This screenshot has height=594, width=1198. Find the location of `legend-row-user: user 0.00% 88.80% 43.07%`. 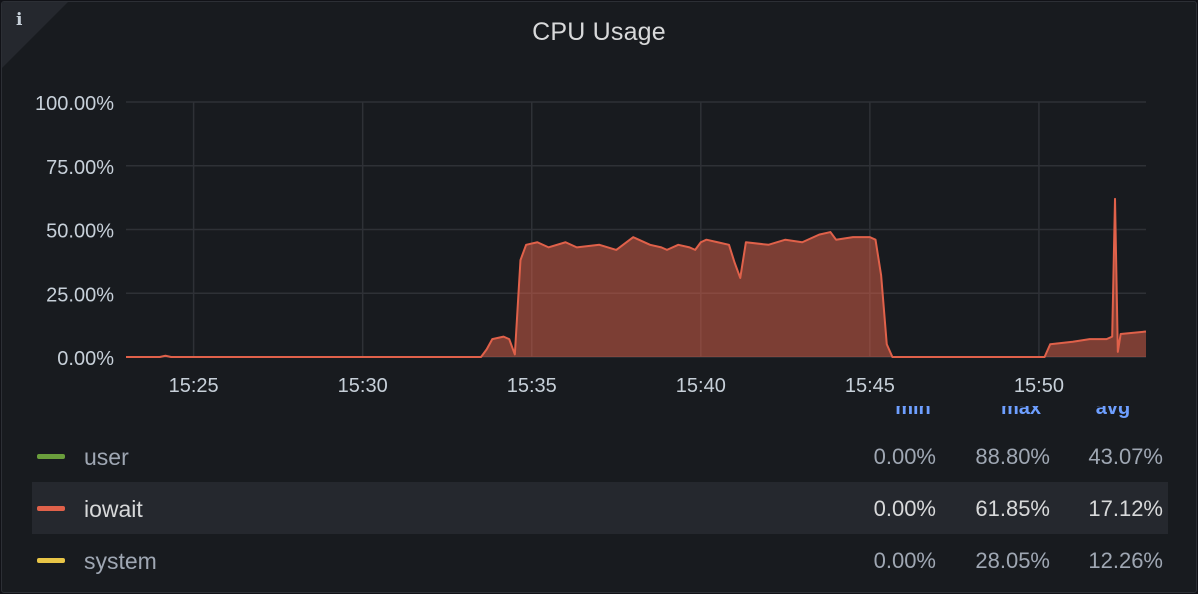

legend-row-user: user 0.00% 88.80% 43.07% is located at coordinates (600, 456).